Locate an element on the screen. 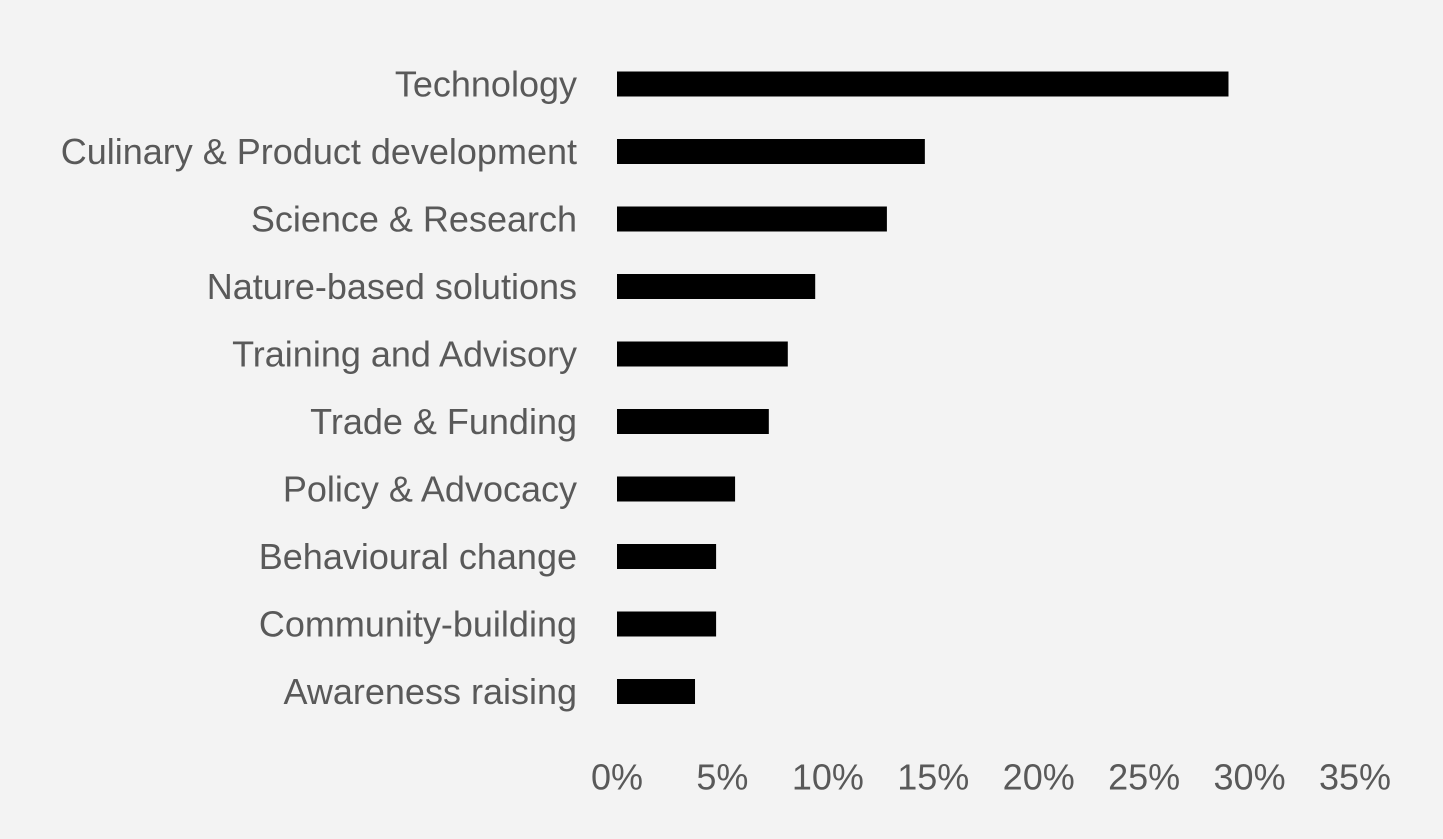 This screenshot has height=839, width=1443. x-tick-label-5: 5% is located at coordinates (722, 777).